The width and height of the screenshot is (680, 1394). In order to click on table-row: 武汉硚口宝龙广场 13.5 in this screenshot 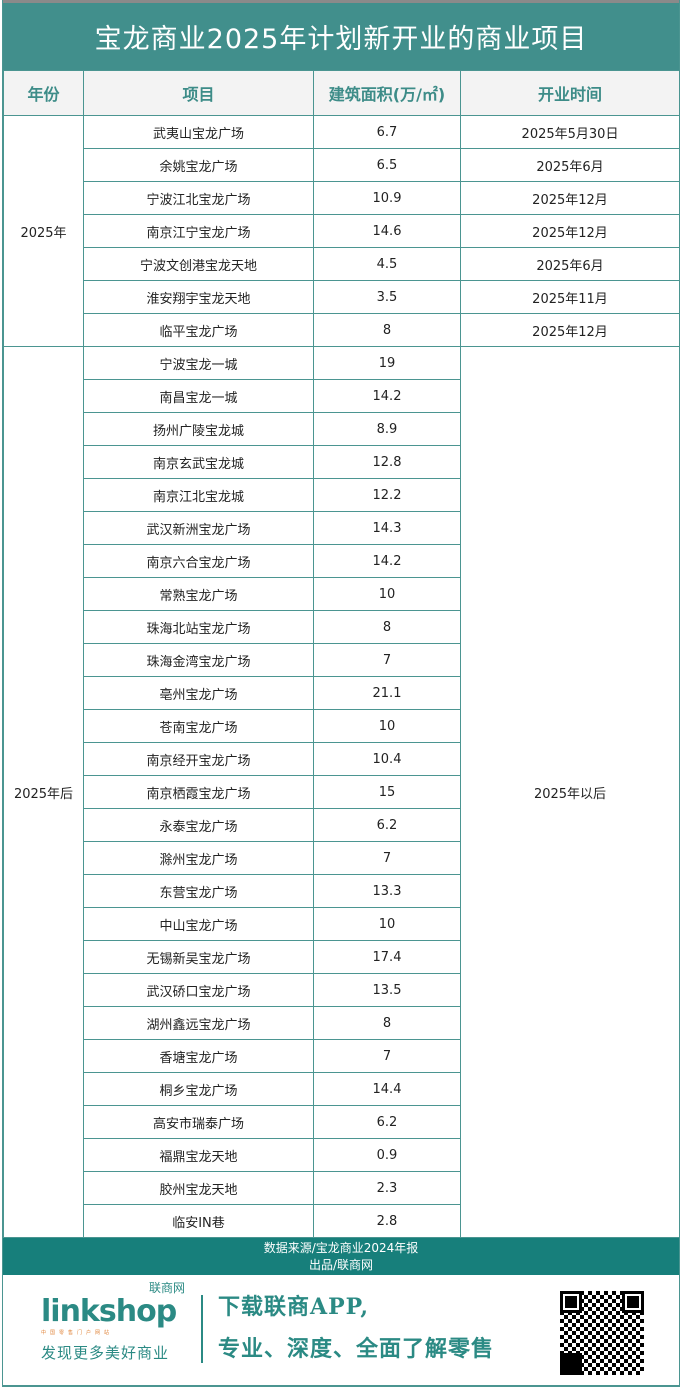, I will do `click(342, 990)`.